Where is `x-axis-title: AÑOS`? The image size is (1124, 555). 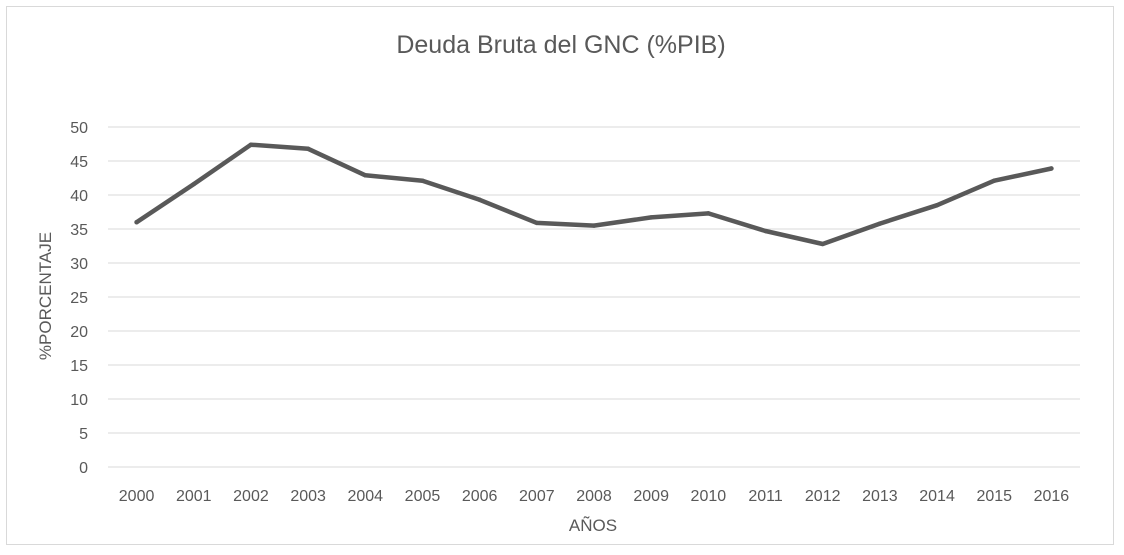
x-axis-title: AÑOS is located at coordinates (593, 525).